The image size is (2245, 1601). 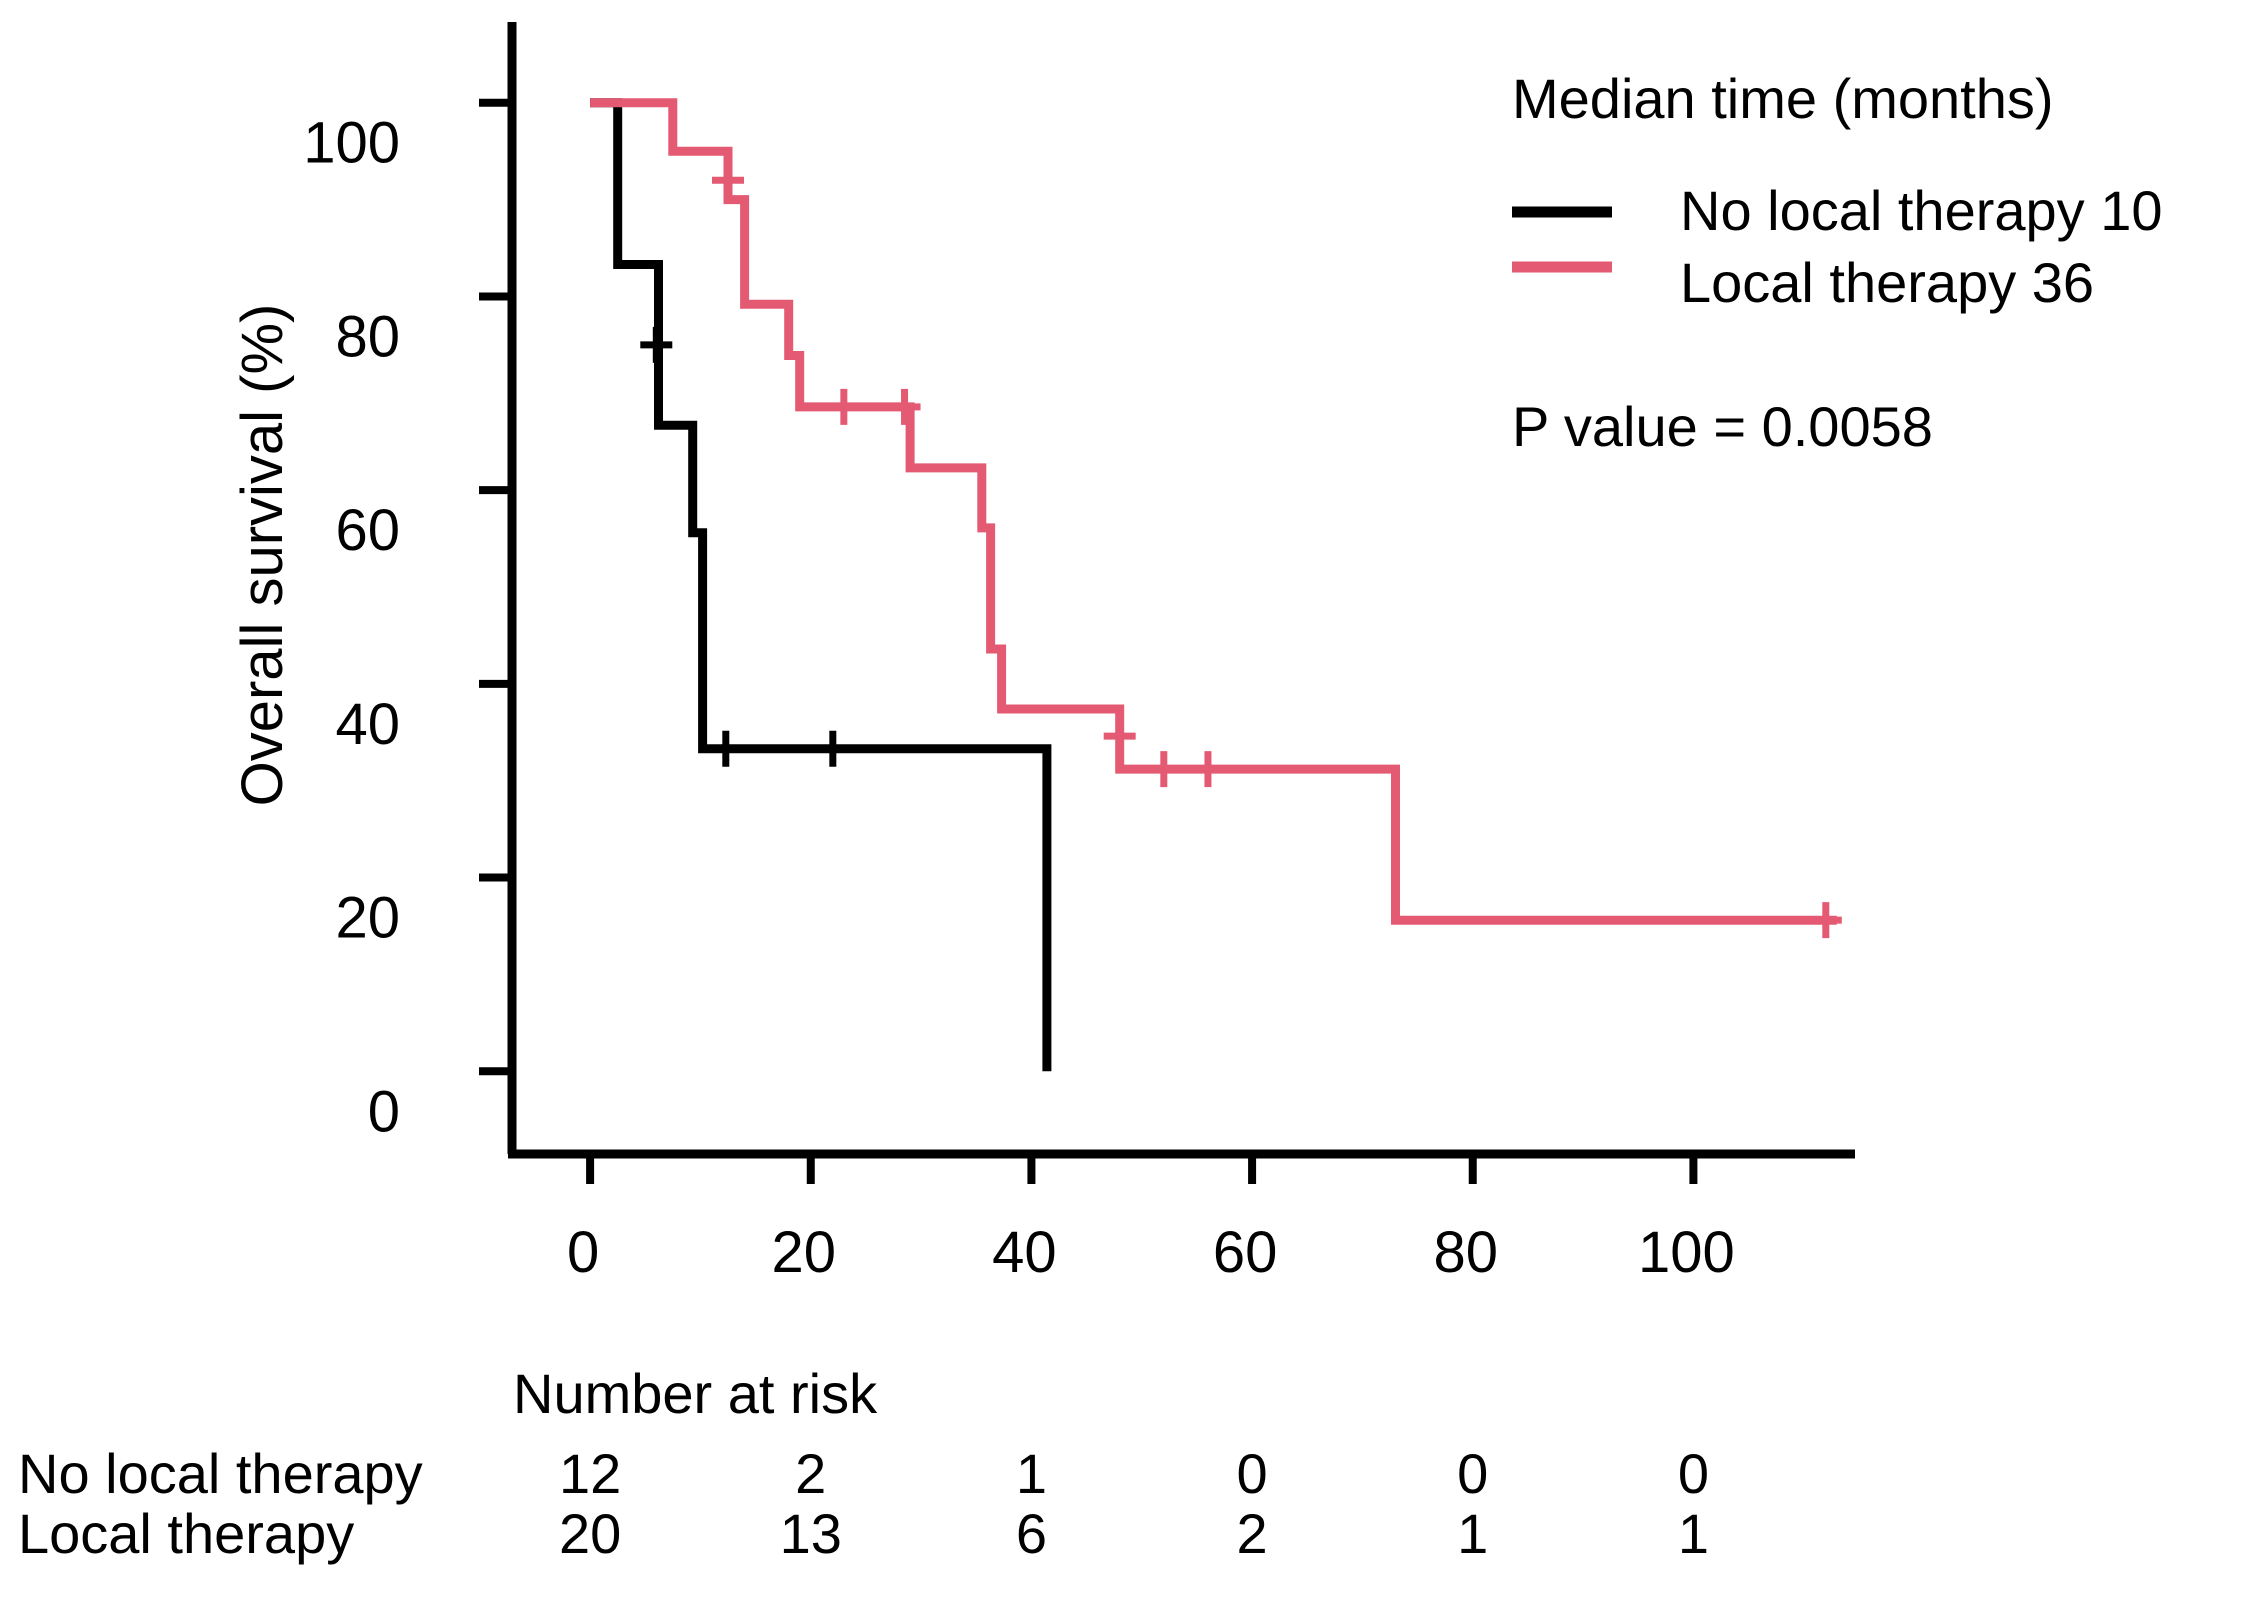 I want to click on risk-value: 20, so click(x=590, y=1533).